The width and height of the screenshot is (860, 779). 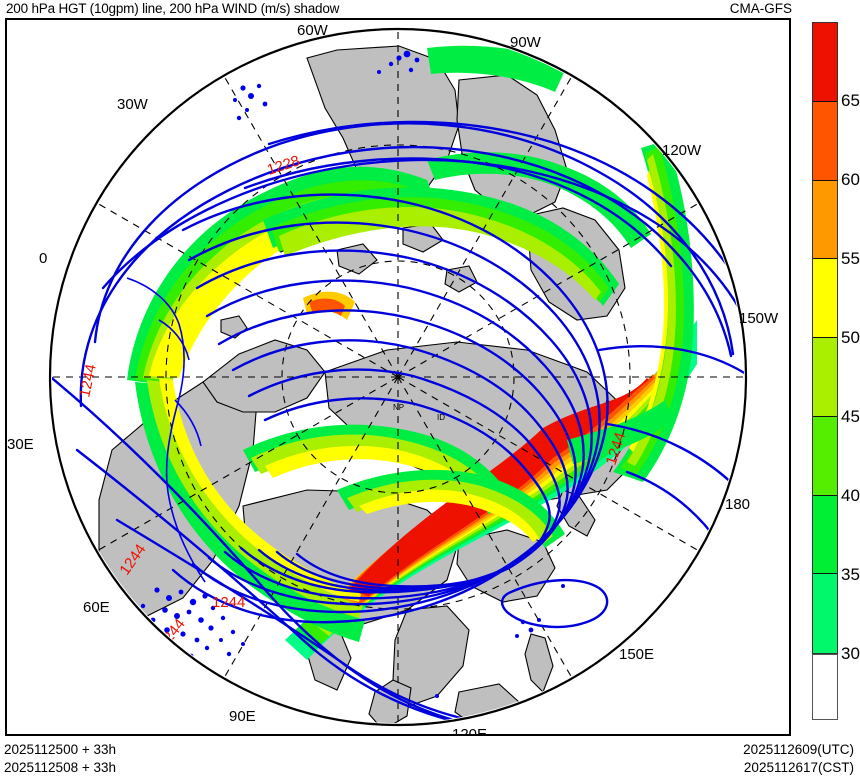 I want to click on lon-label-30w: 30W, so click(x=132, y=104).